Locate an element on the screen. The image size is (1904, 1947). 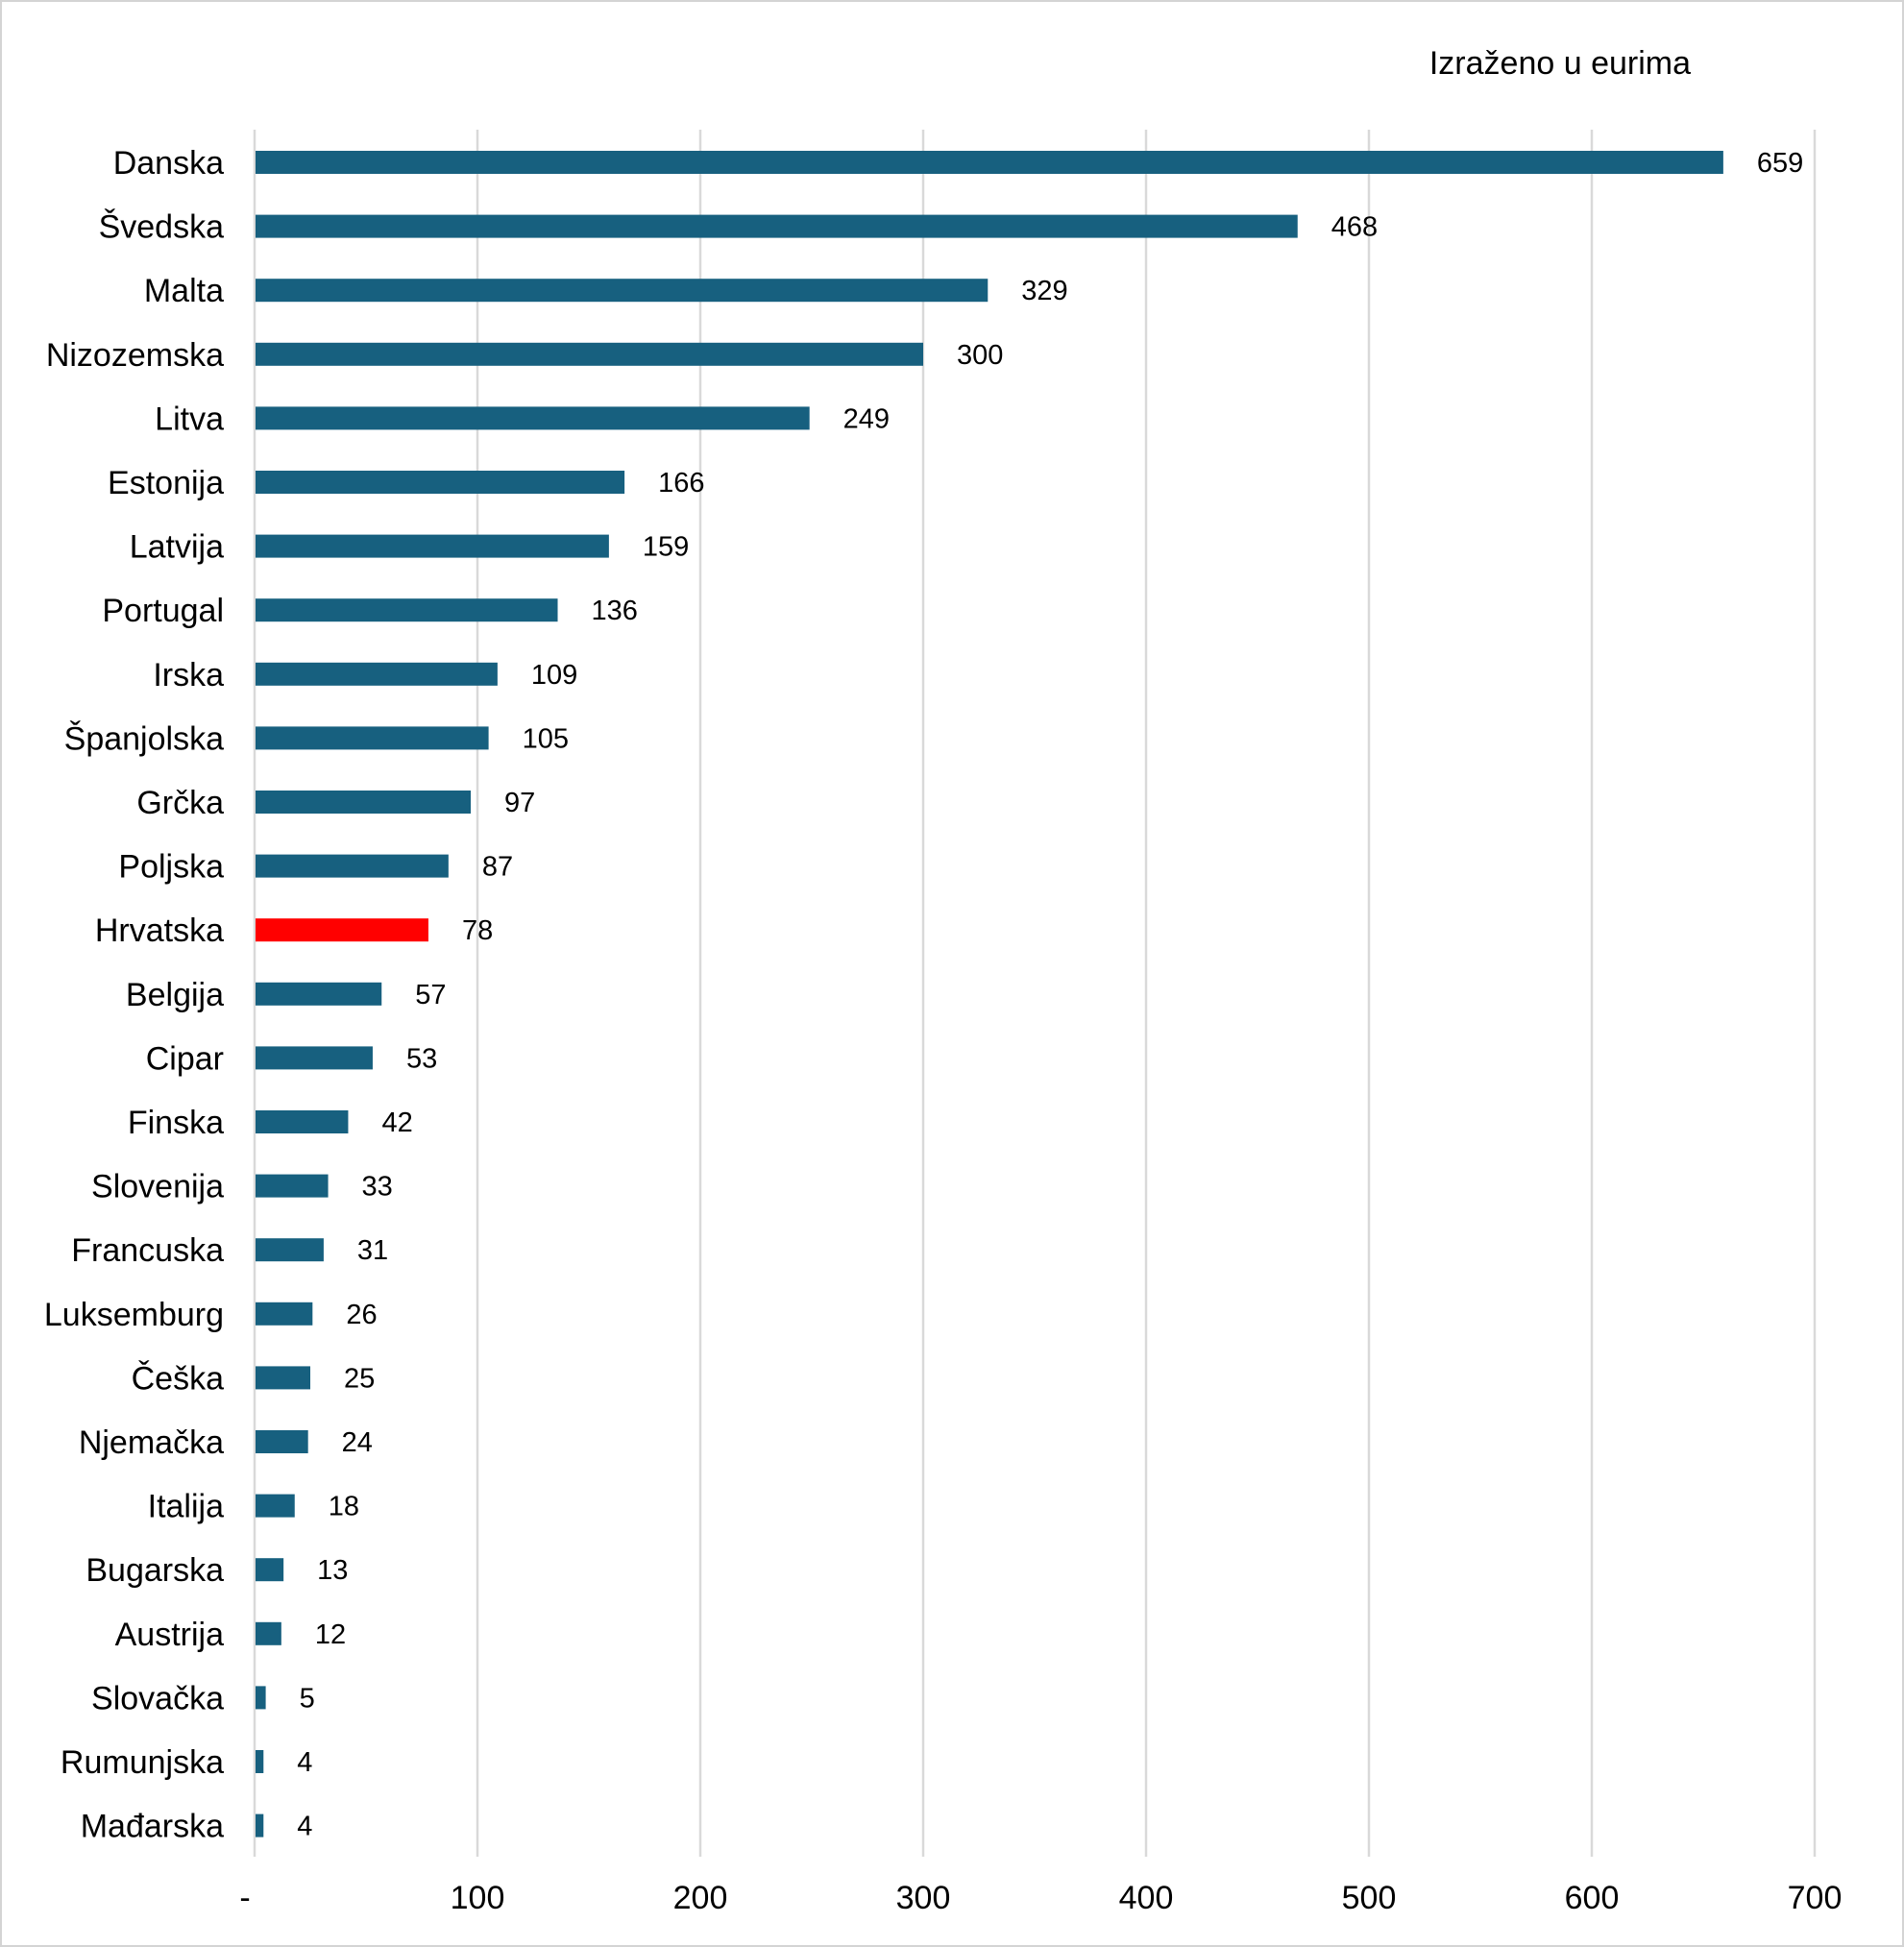
data-label: 249 is located at coordinates (867, 418).